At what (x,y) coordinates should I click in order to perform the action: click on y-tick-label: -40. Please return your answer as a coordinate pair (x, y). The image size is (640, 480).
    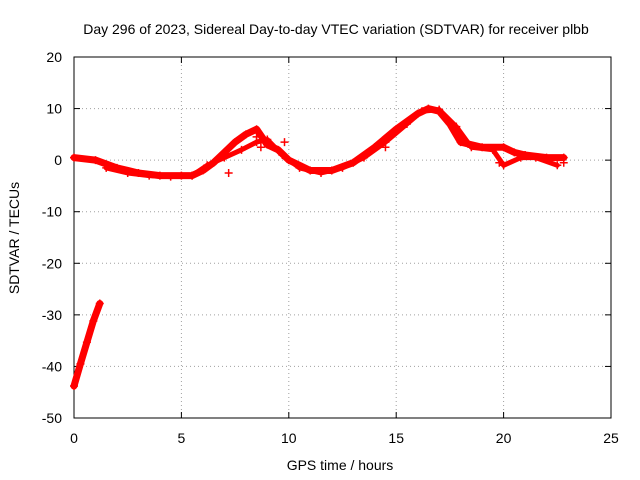
    Looking at the image, I should click on (52, 366).